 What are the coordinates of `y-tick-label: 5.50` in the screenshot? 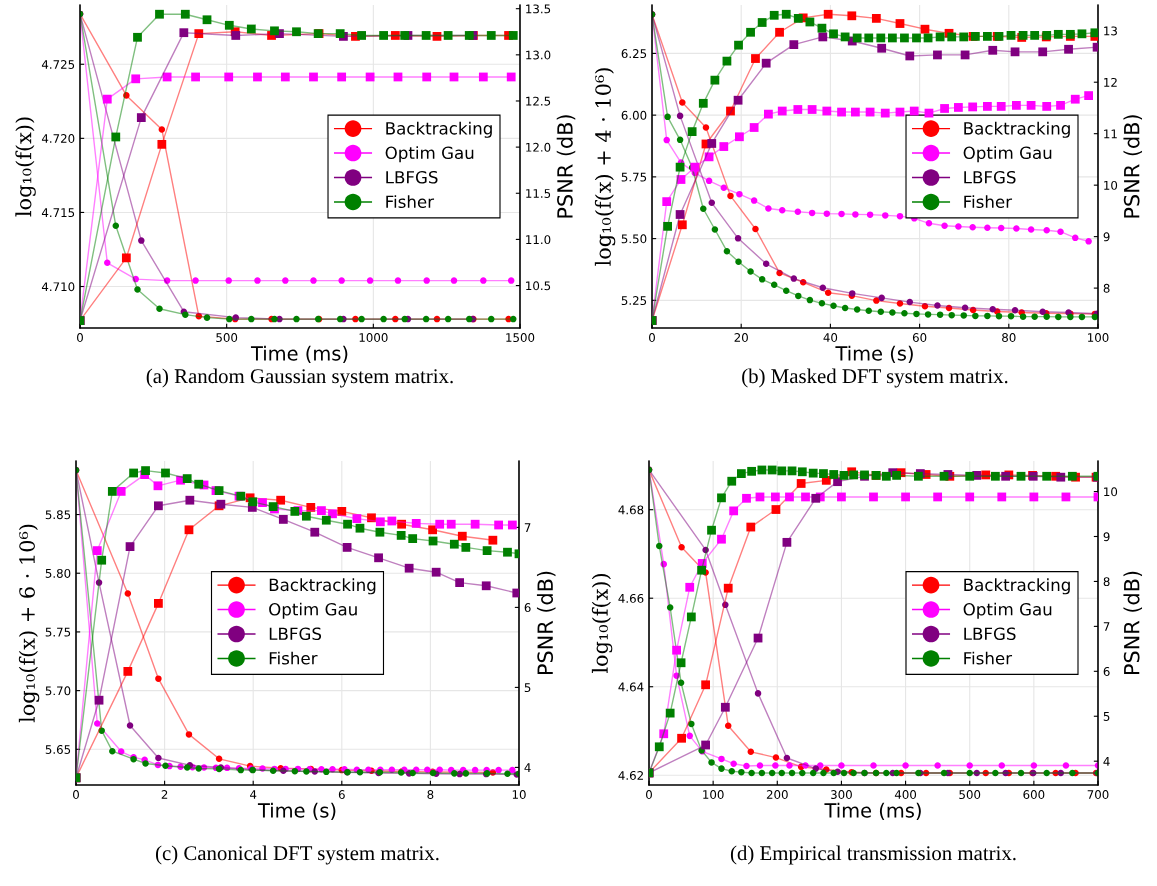 It's located at (634, 239).